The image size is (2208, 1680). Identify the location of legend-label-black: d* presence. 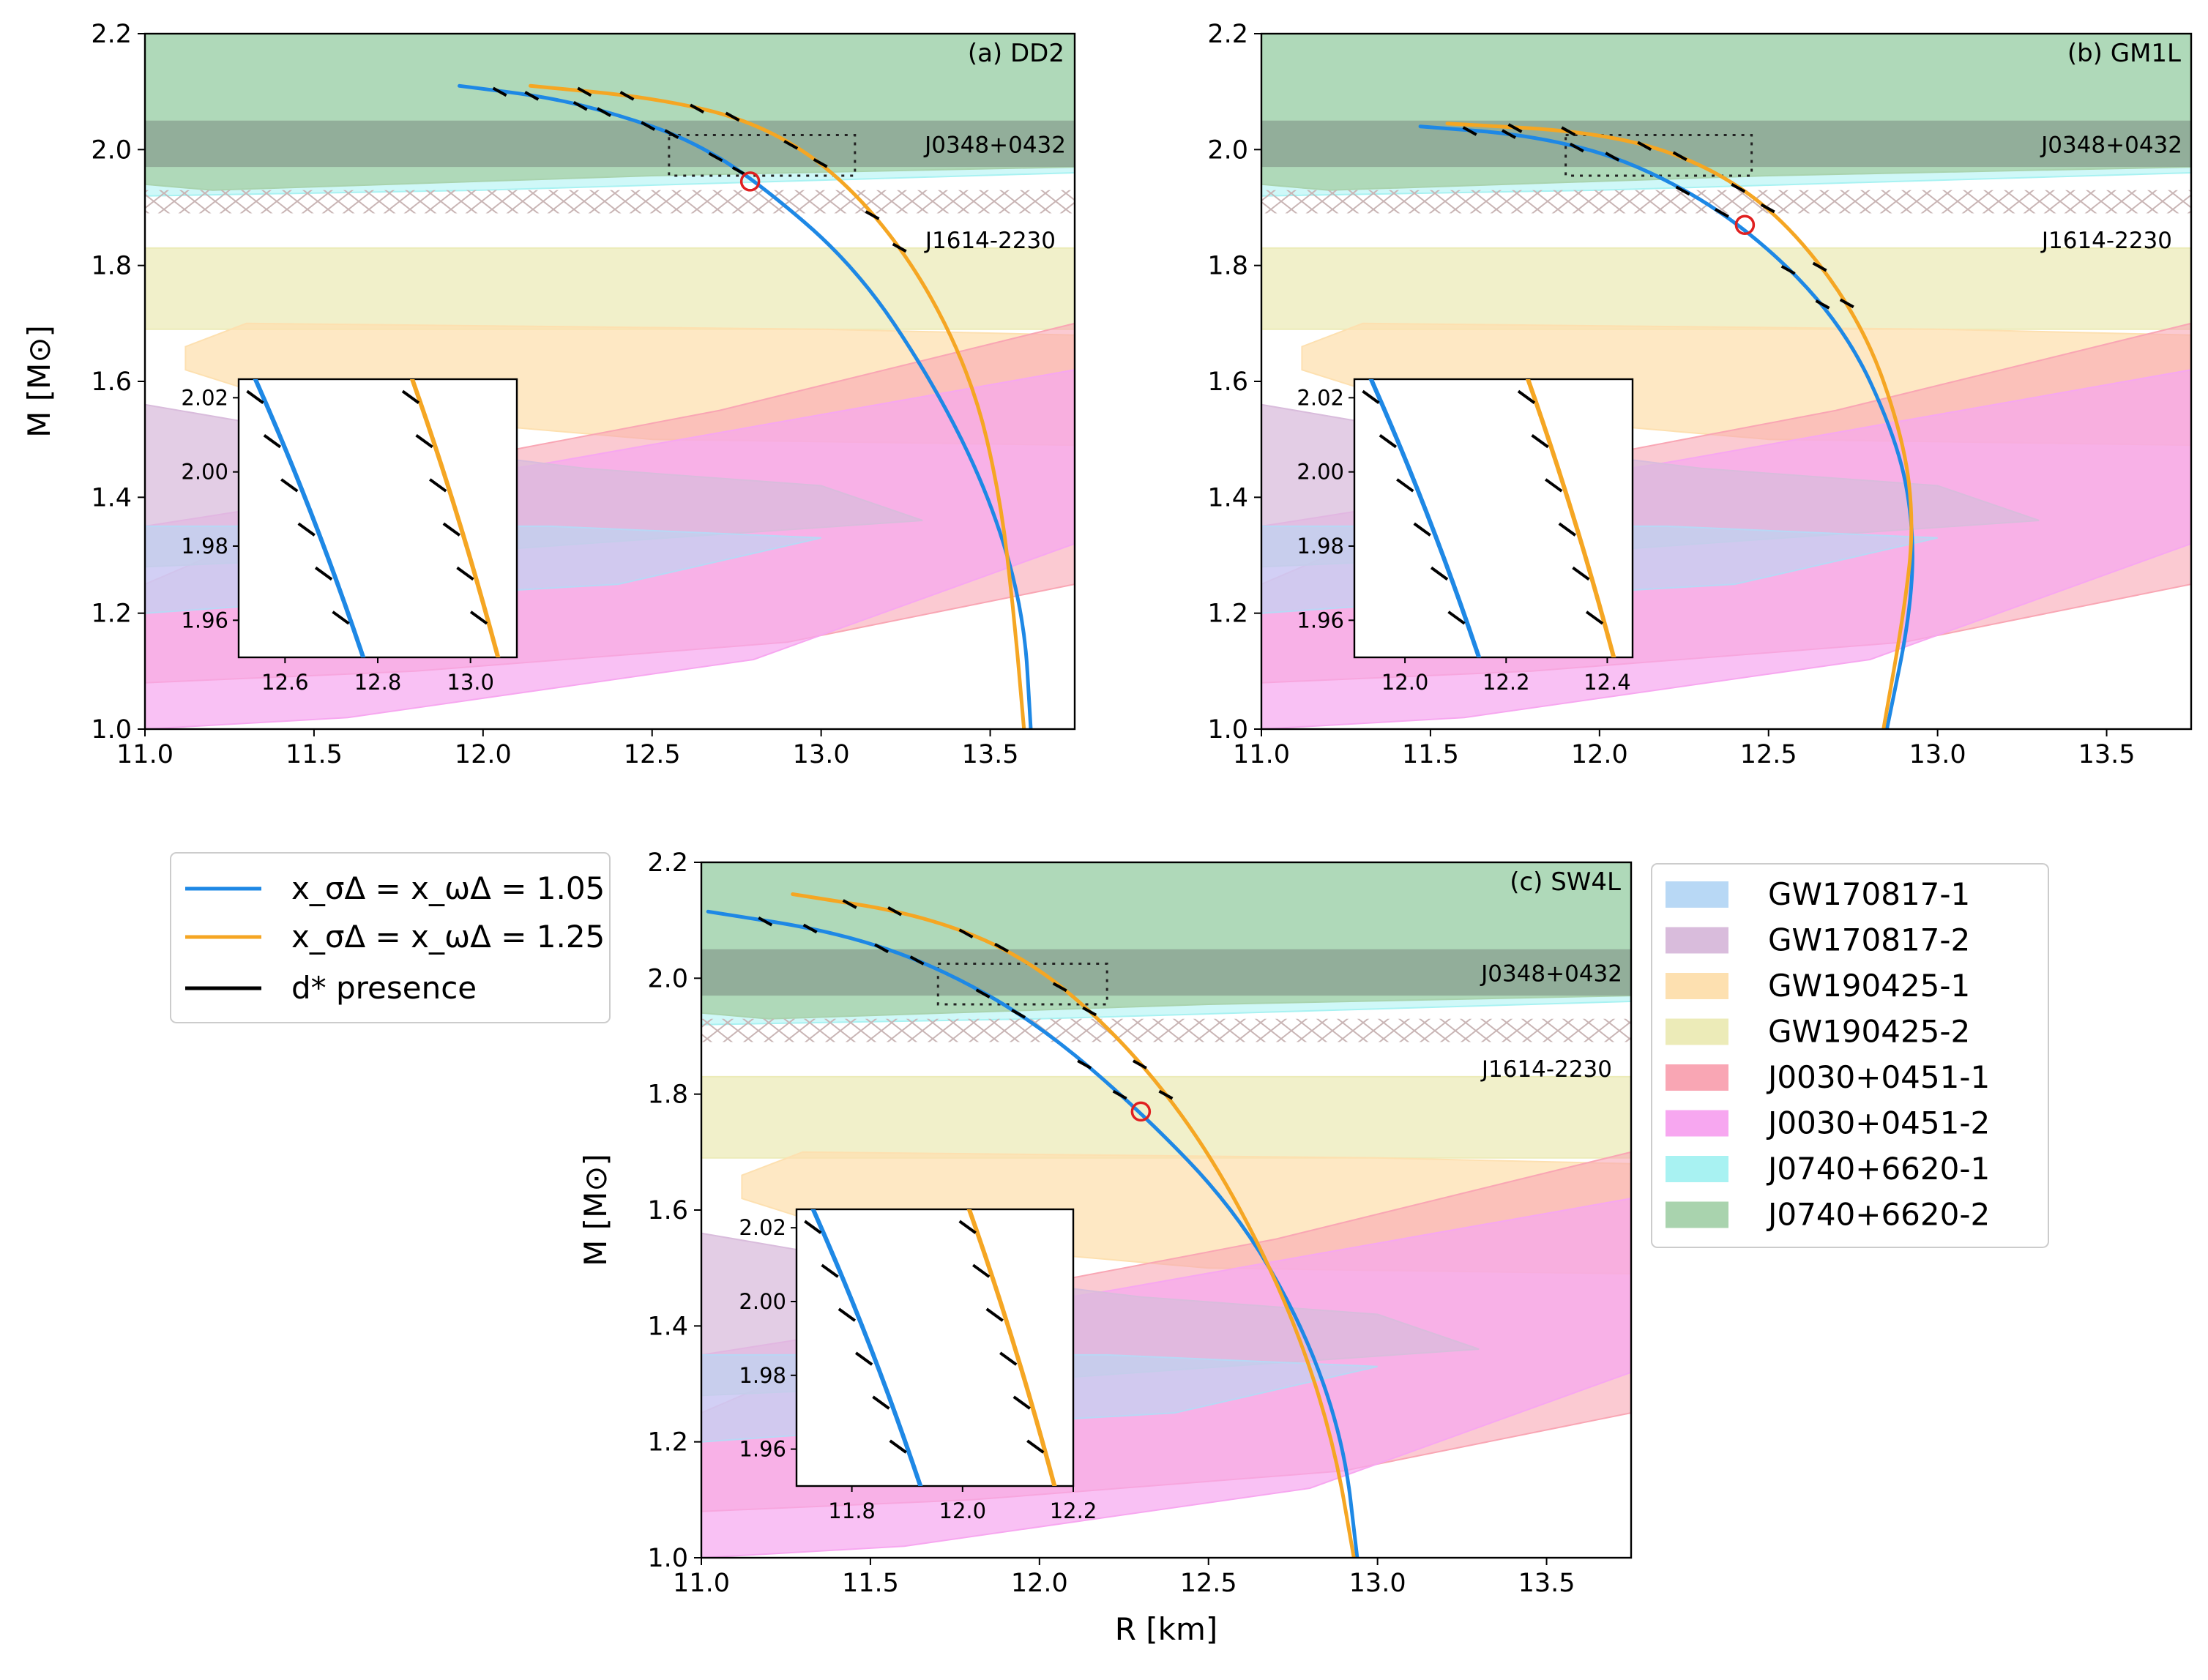
(384, 988).